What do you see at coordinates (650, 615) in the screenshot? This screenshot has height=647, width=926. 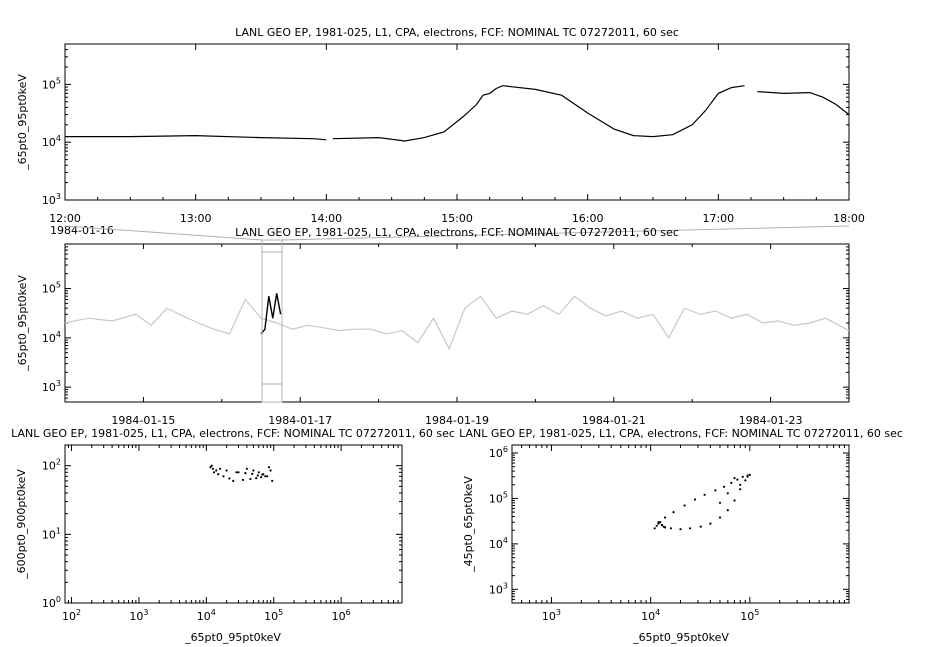 I see `x-tick-label: 10⁴` at bounding box center [650, 615].